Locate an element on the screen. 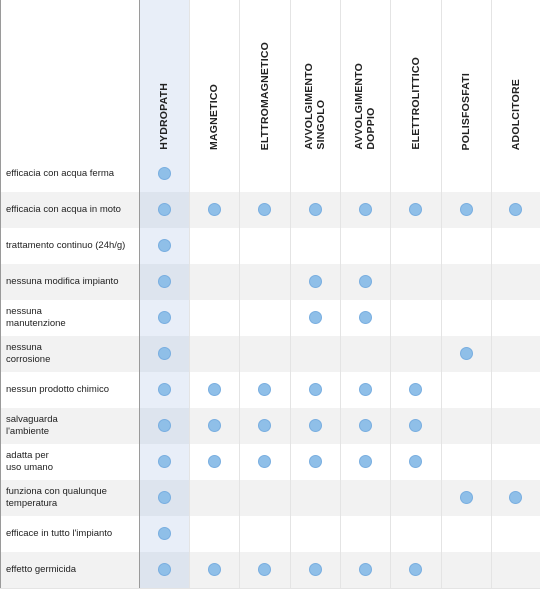  table-row: efficace in tutto l'impianto is located at coordinates (270, 534).